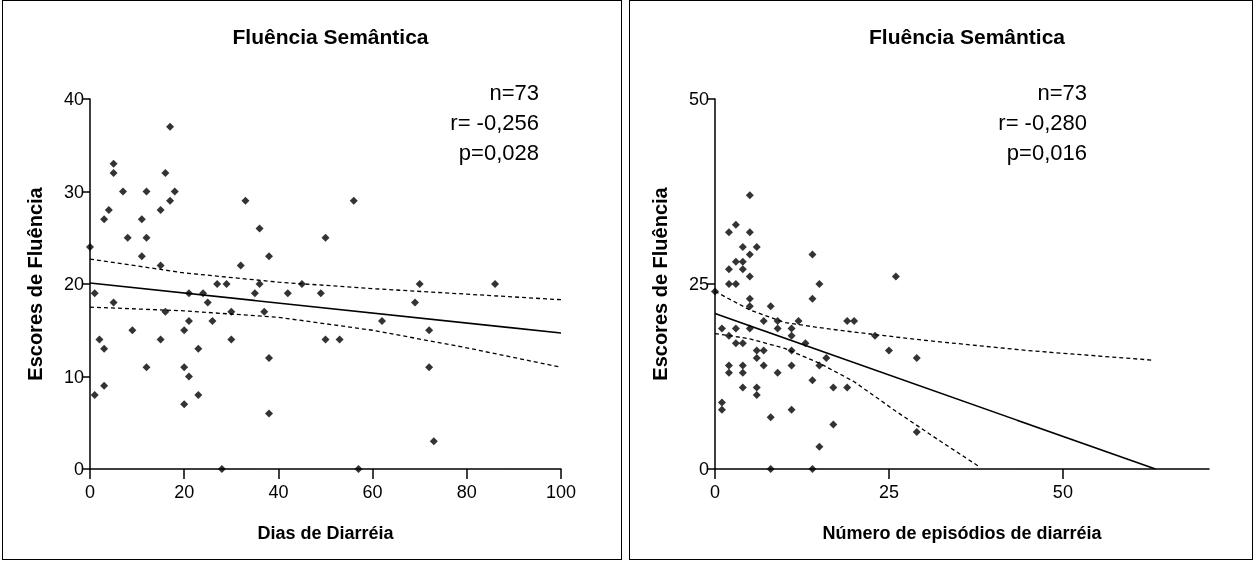 This screenshot has height=562, width=1257. What do you see at coordinates (326, 533) in the screenshot?
I see `x-axis-title: Dias de Diarréia` at bounding box center [326, 533].